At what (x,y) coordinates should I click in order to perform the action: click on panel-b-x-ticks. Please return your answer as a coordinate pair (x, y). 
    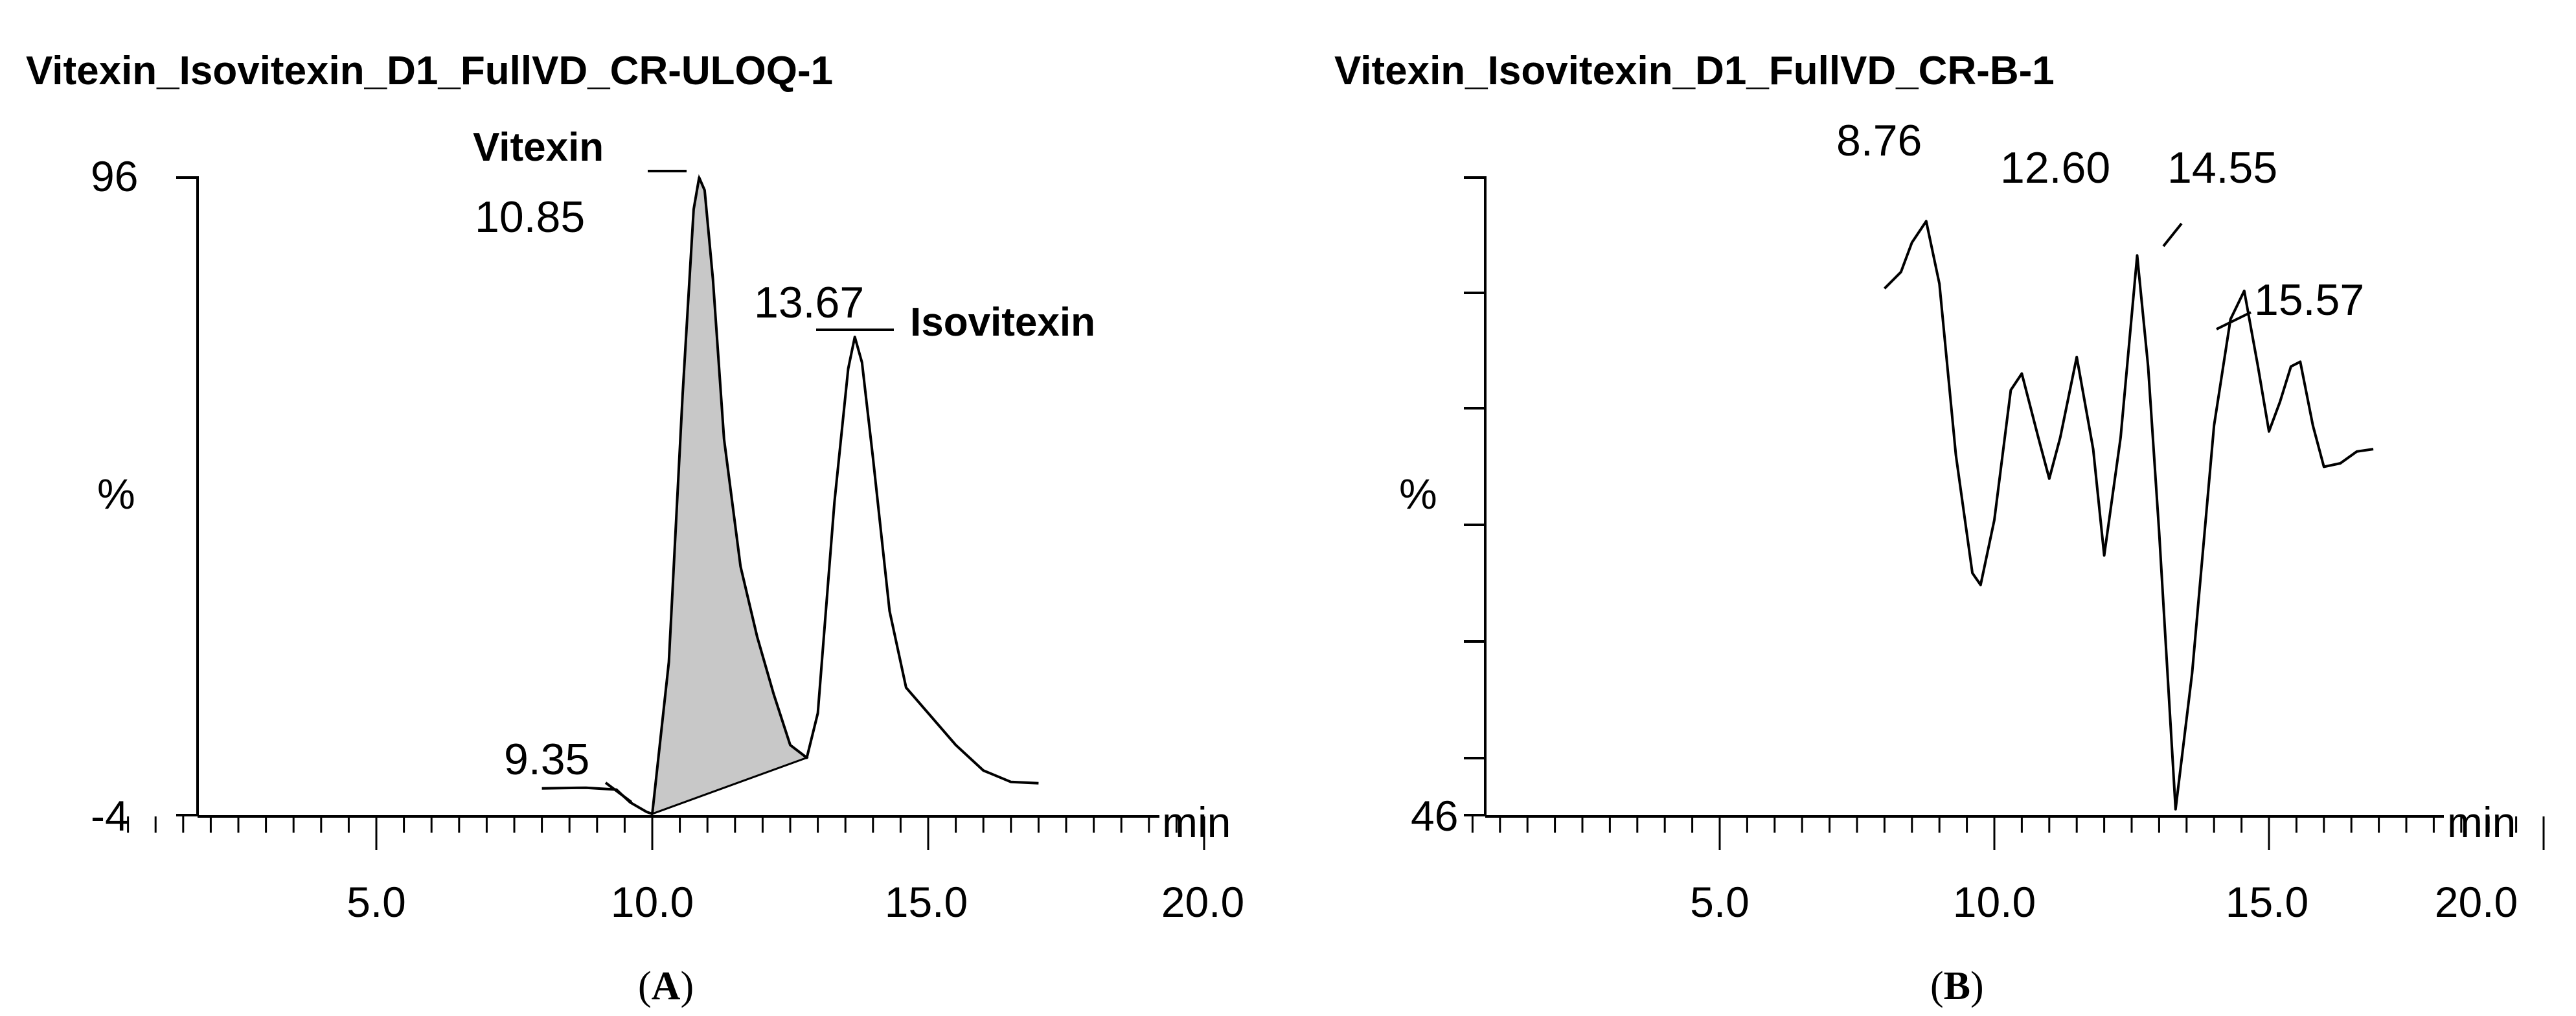
    Looking at the image, I should click on (2008, 833).